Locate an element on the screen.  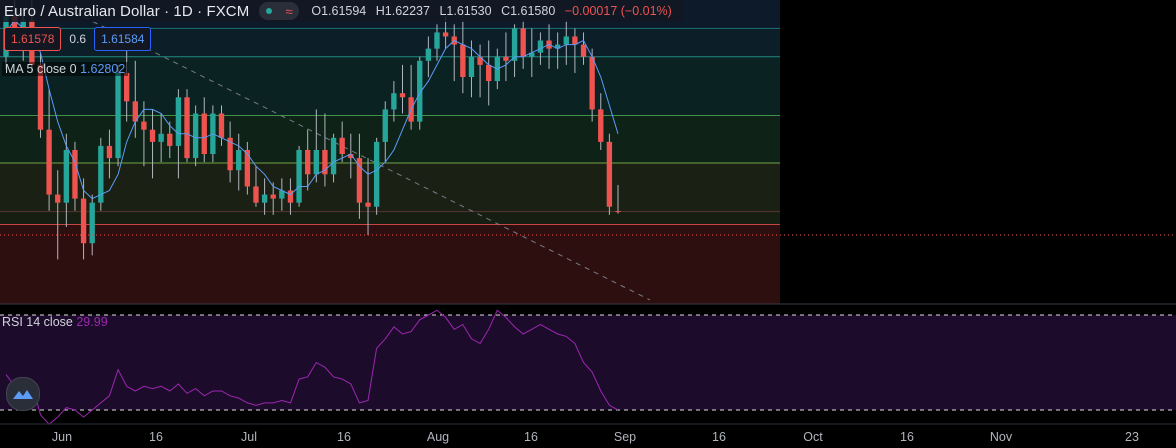
time-axis-label: Jun is located at coordinates (62, 437).